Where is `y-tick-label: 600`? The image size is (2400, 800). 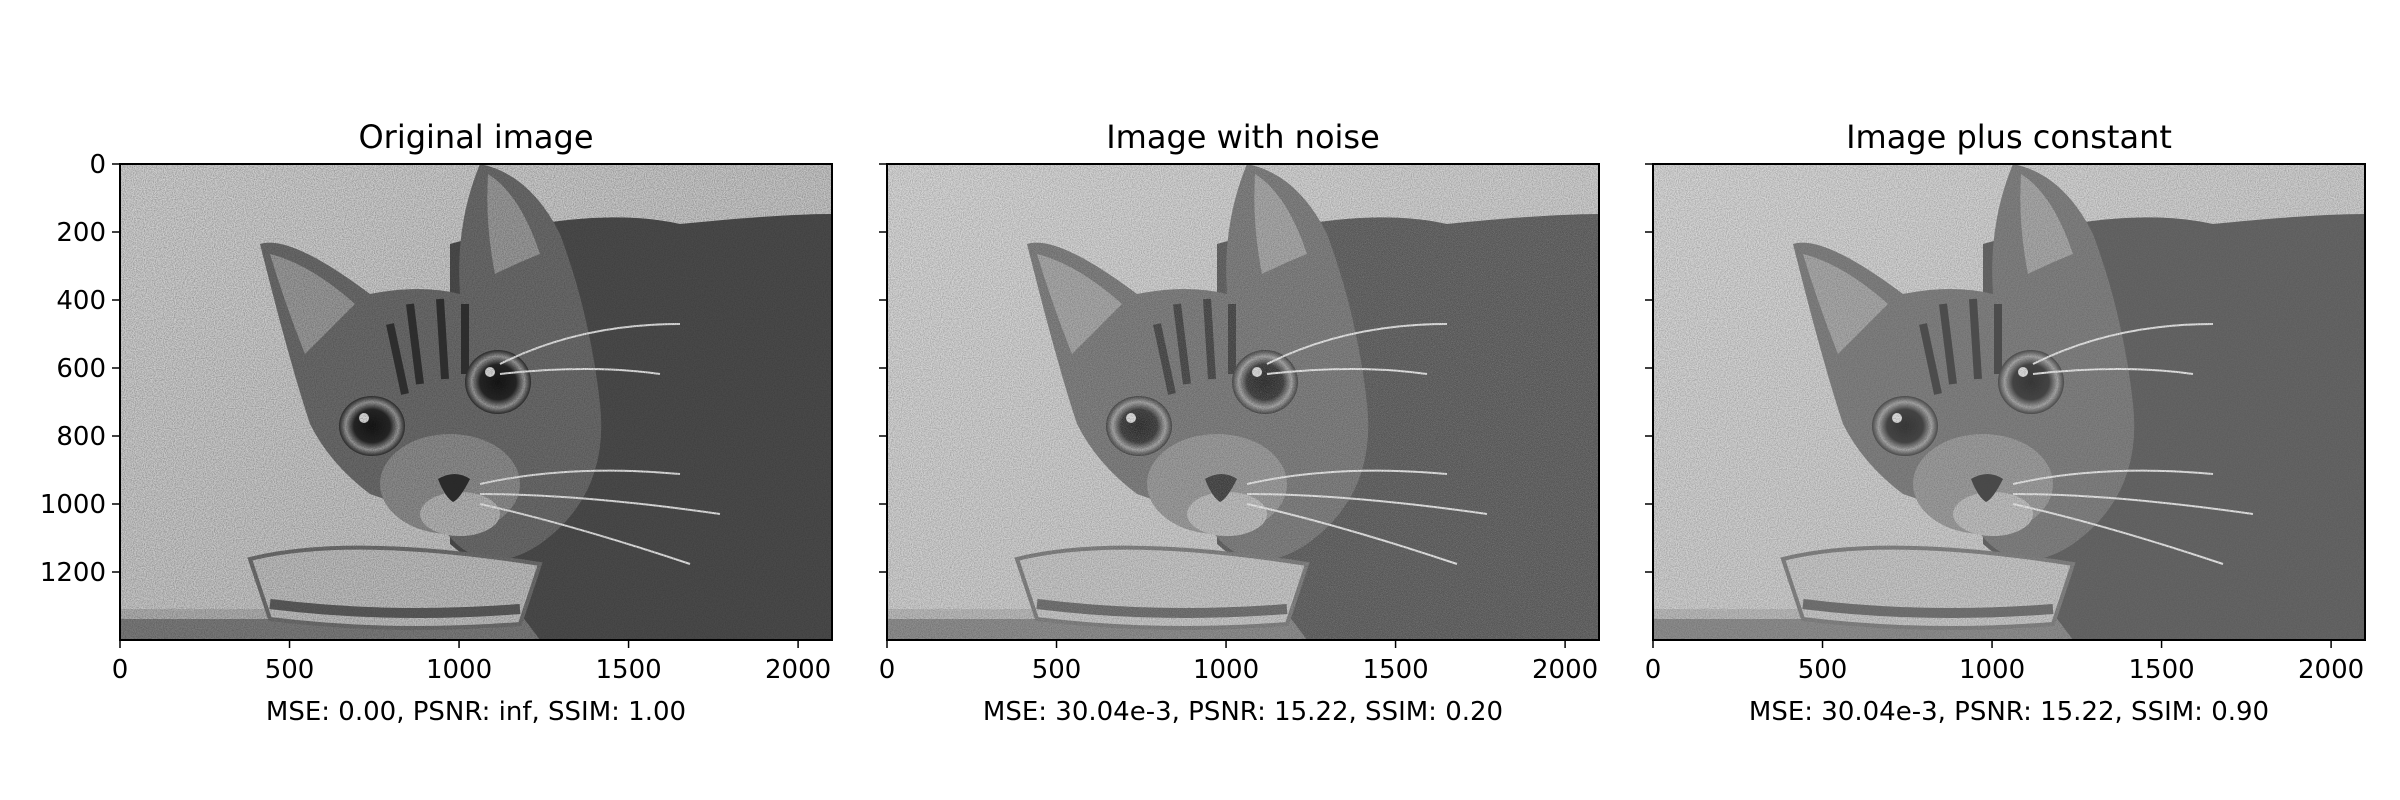
y-tick-label: 600 is located at coordinates (81, 369).